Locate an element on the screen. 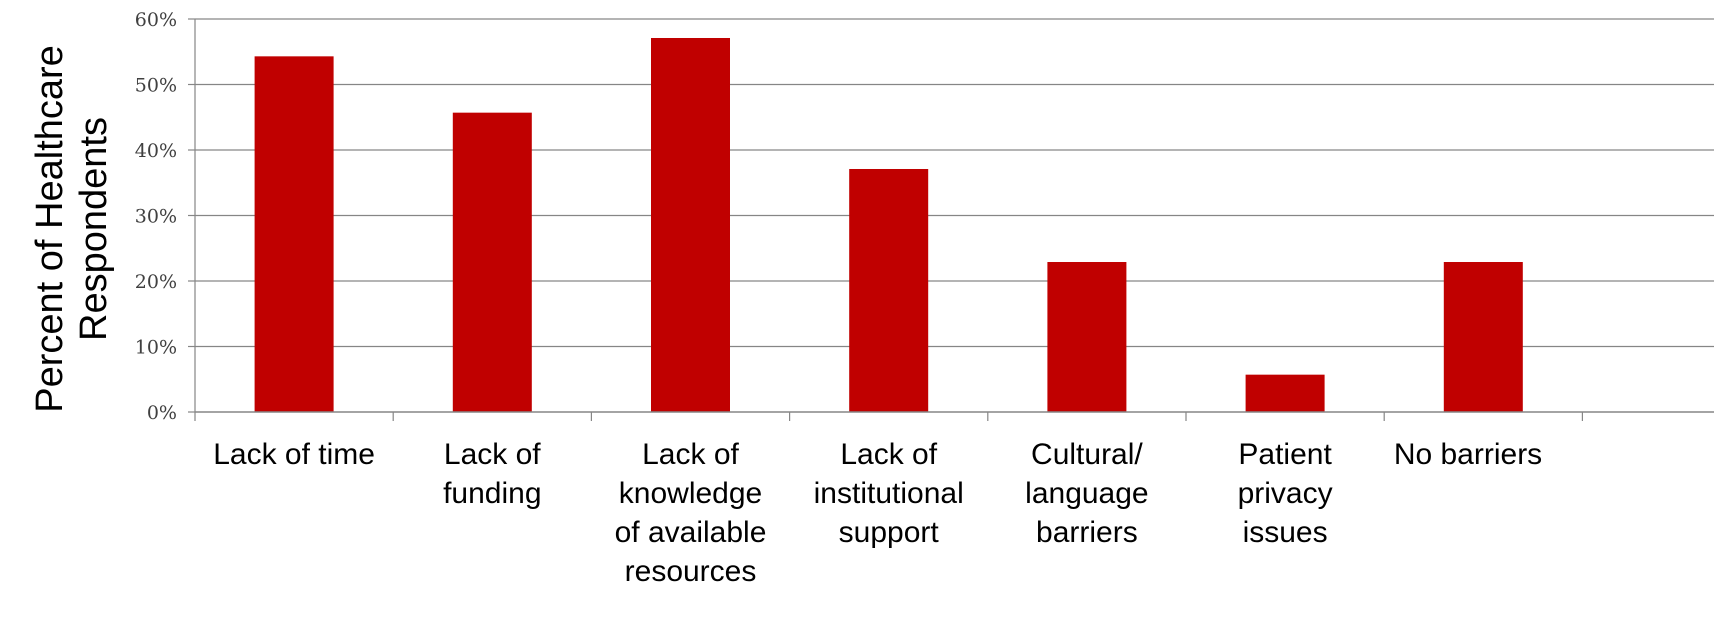 This screenshot has width=1714, height=641. x-tick-label: Lack of funding is located at coordinates (492, 474).